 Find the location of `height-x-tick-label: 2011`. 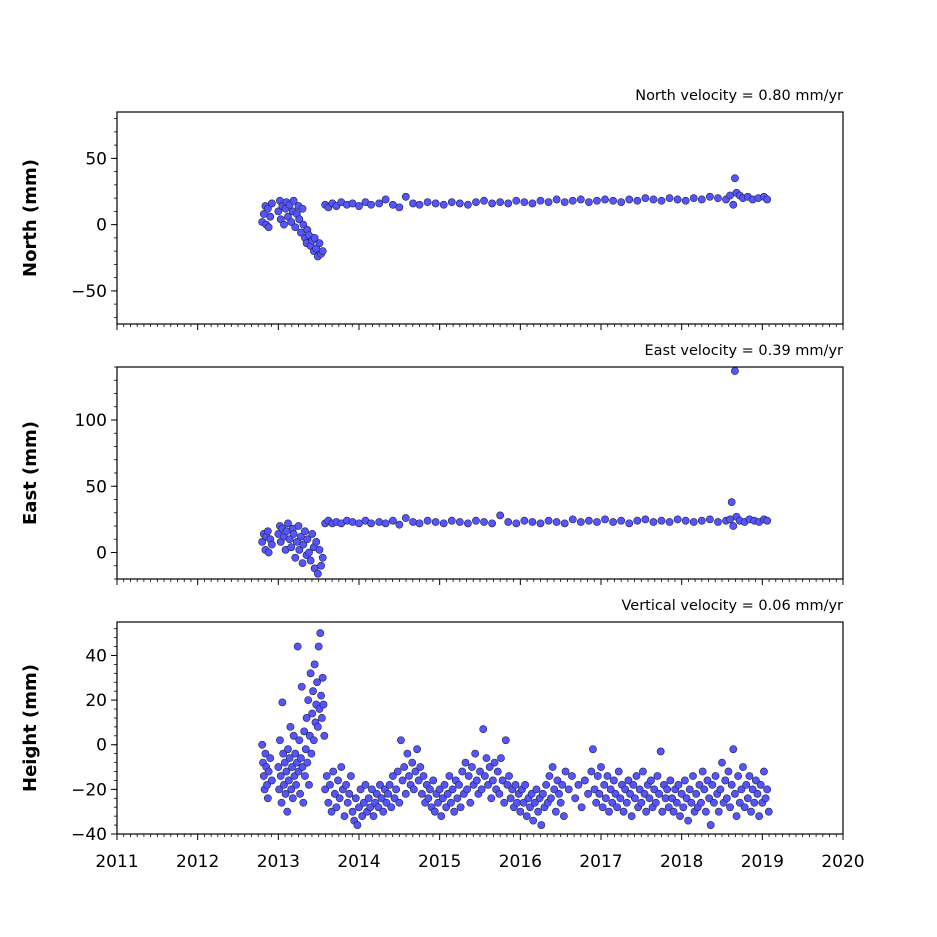

height-x-tick-label: 2011 is located at coordinates (116, 862).